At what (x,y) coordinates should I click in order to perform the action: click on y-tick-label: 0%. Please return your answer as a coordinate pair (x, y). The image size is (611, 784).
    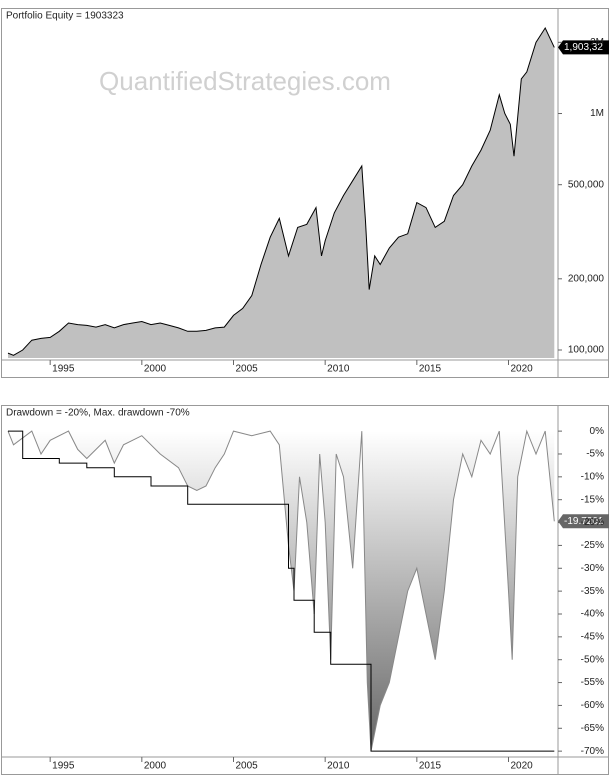
    Looking at the image, I should click on (597, 431).